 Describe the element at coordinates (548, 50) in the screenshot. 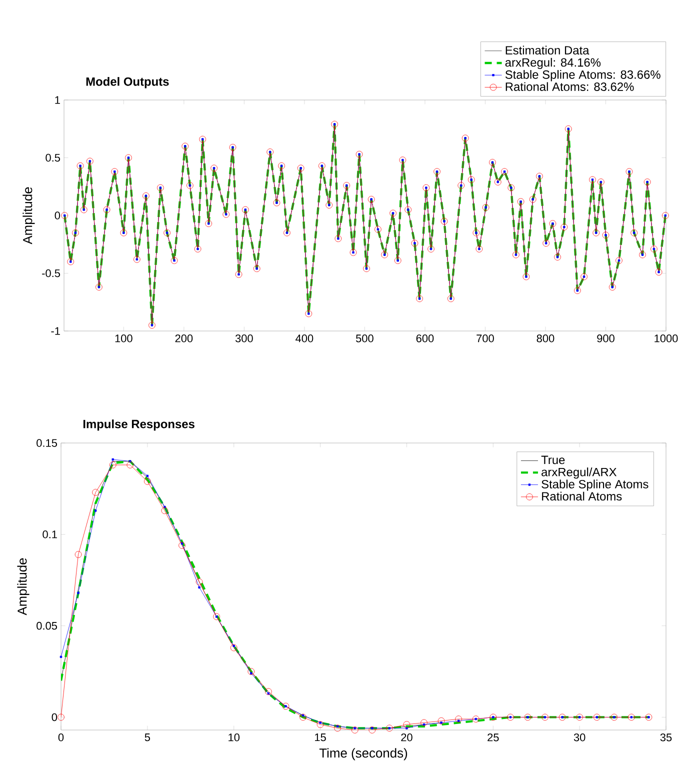

I see `legend-label: Estimation Data` at that location.